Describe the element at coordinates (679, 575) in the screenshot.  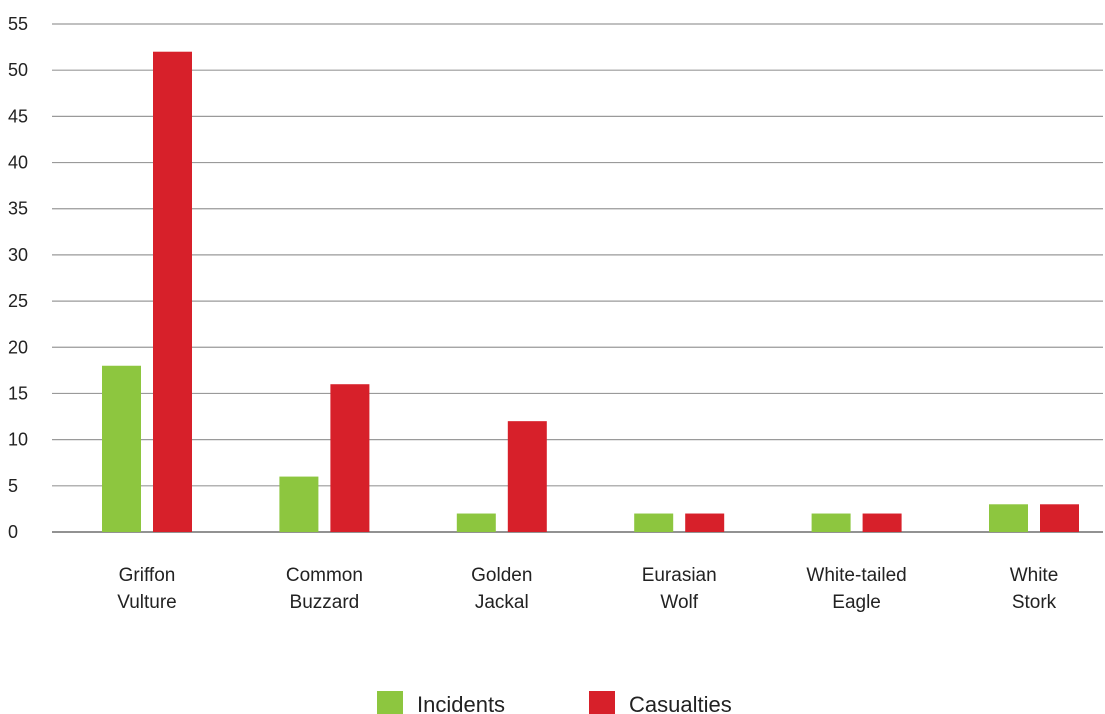
I see `x-category-label: Eurasian` at that location.